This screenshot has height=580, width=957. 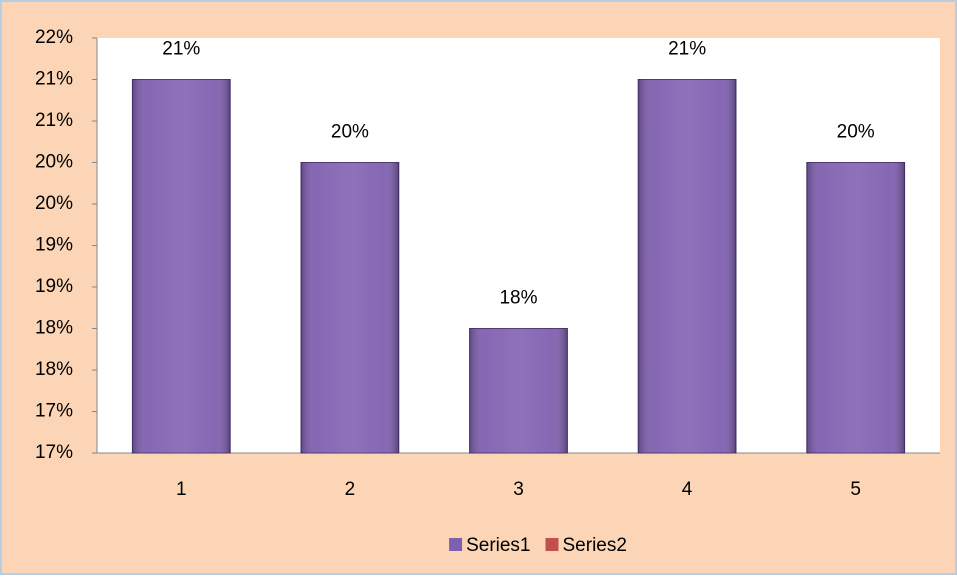 What do you see at coordinates (54, 37) in the screenshot?
I see `y-tick-label: 22%` at bounding box center [54, 37].